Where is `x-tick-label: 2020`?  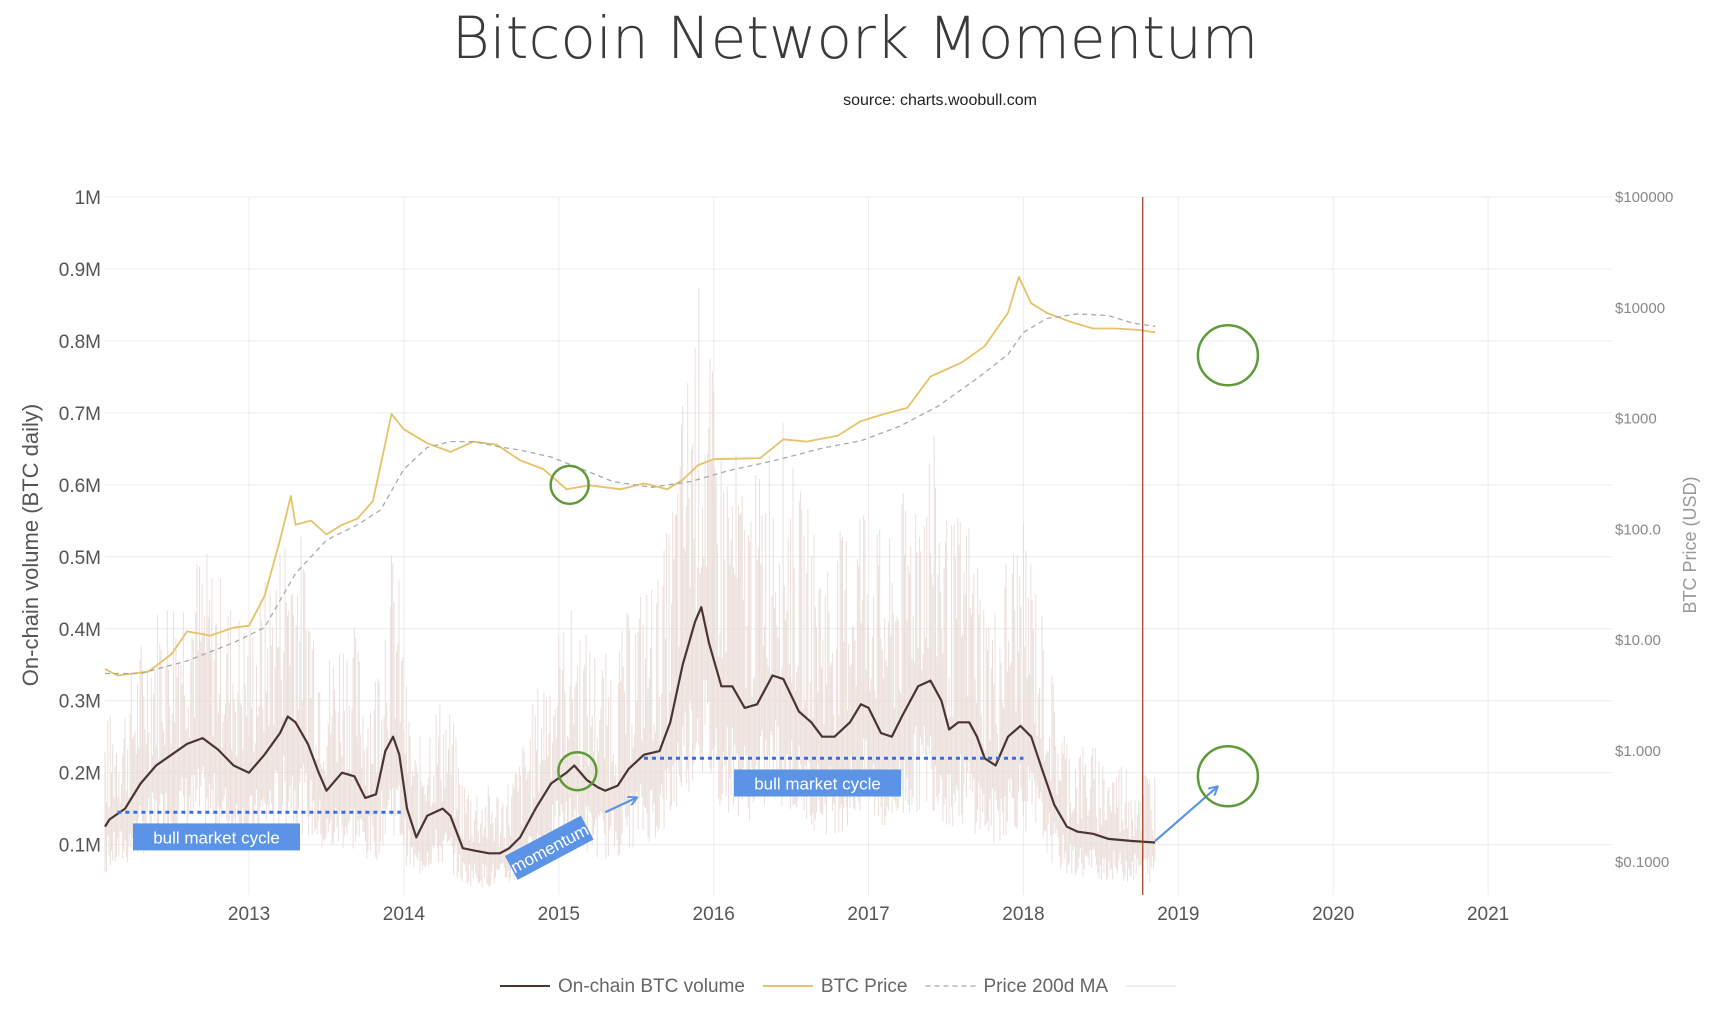 x-tick-label: 2020 is located at coordinates (1333, 914).